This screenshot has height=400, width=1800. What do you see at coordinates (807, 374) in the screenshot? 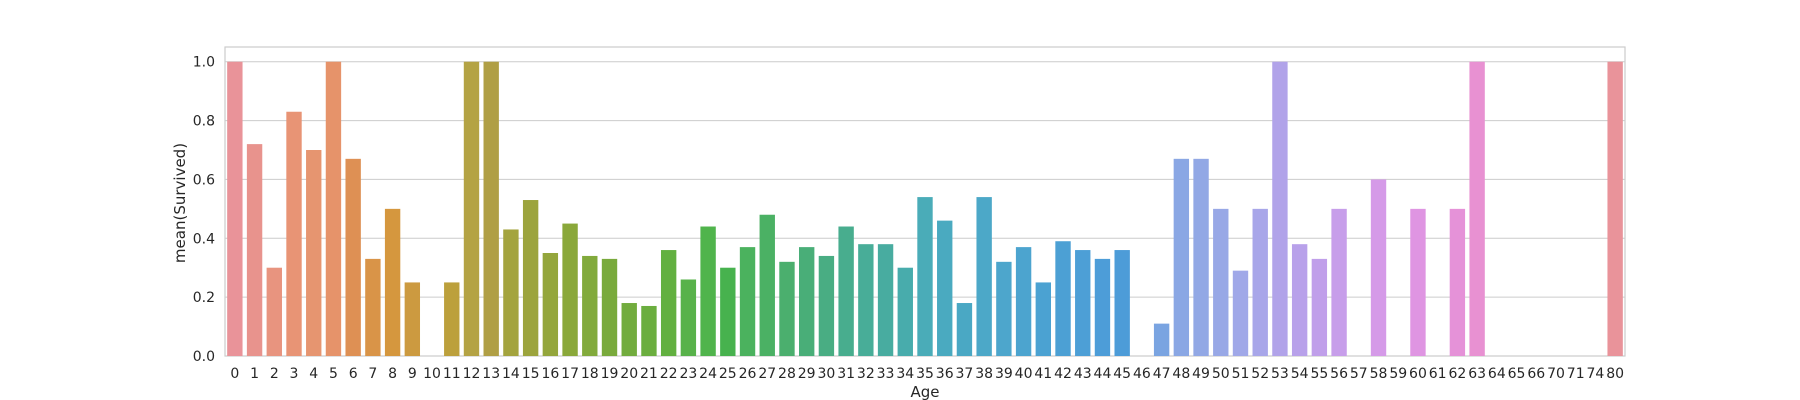
I see `x-tick-label: 29` at bounding box center [807, 374].